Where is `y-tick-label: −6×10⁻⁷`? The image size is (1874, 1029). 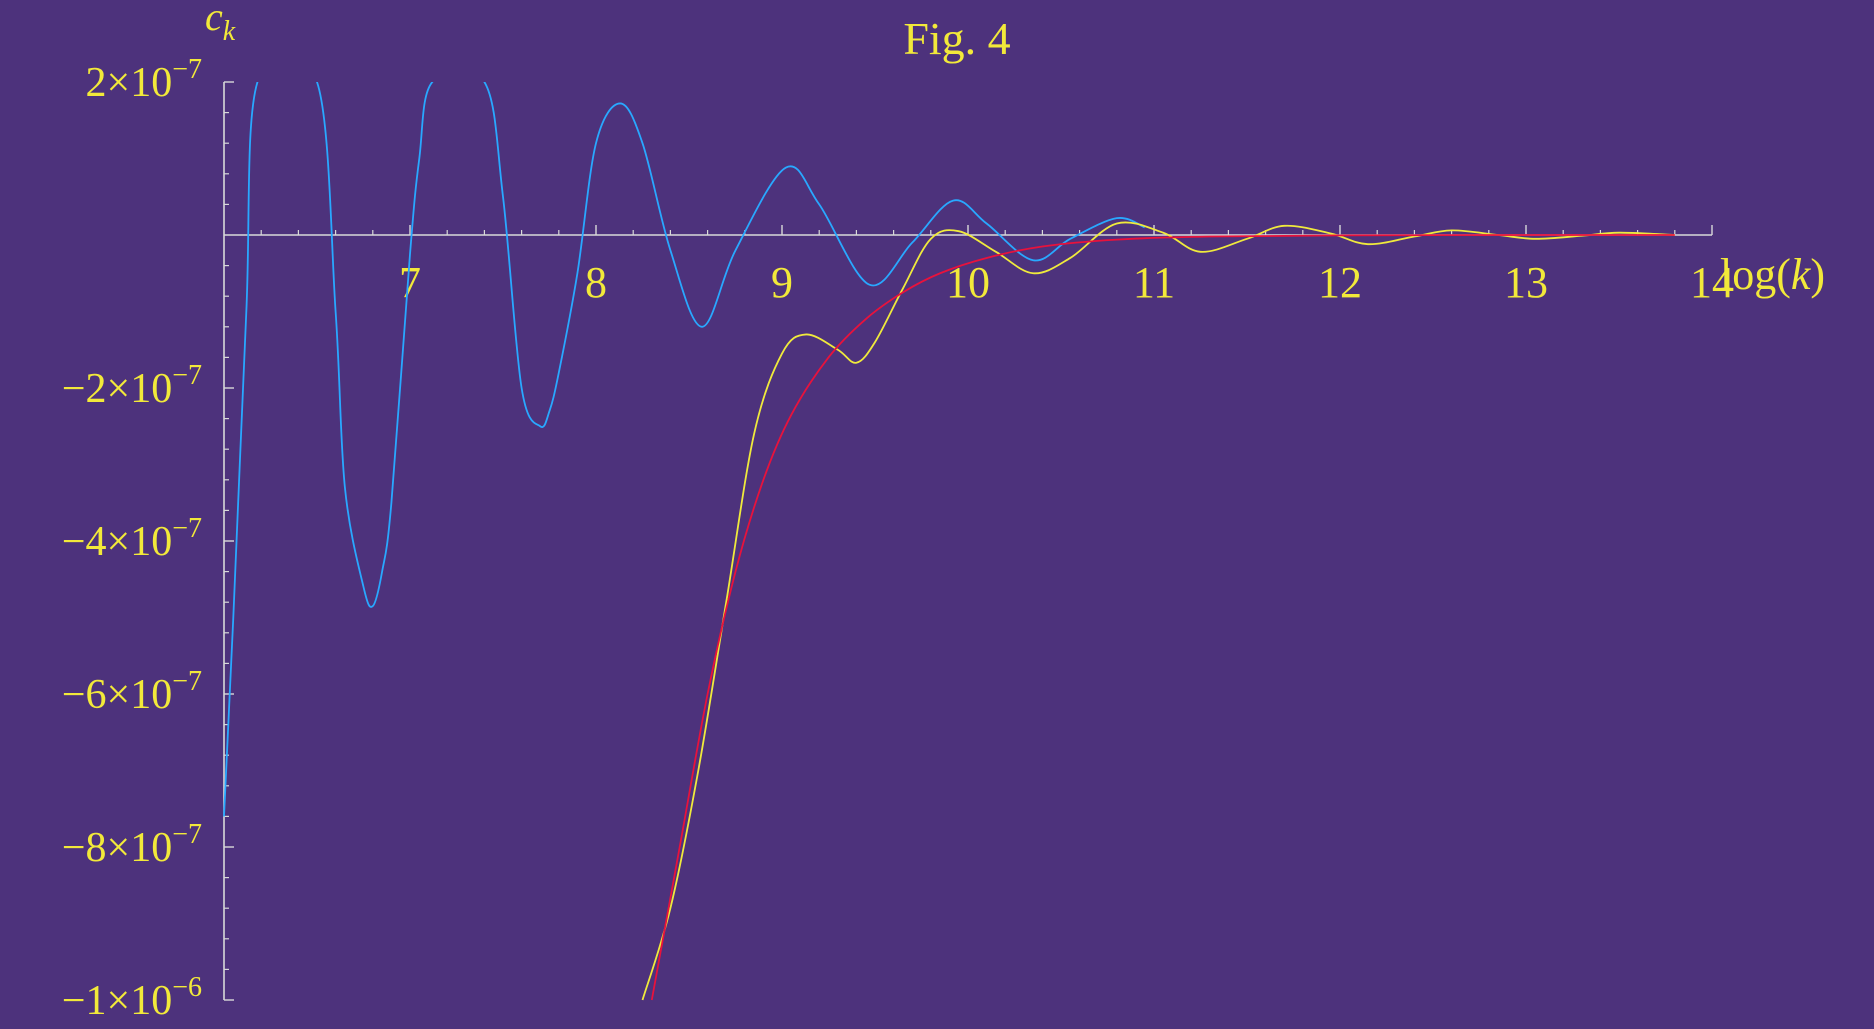
y-tick-label: −6×10⁻⁷ is located at coordinates (132, 692).